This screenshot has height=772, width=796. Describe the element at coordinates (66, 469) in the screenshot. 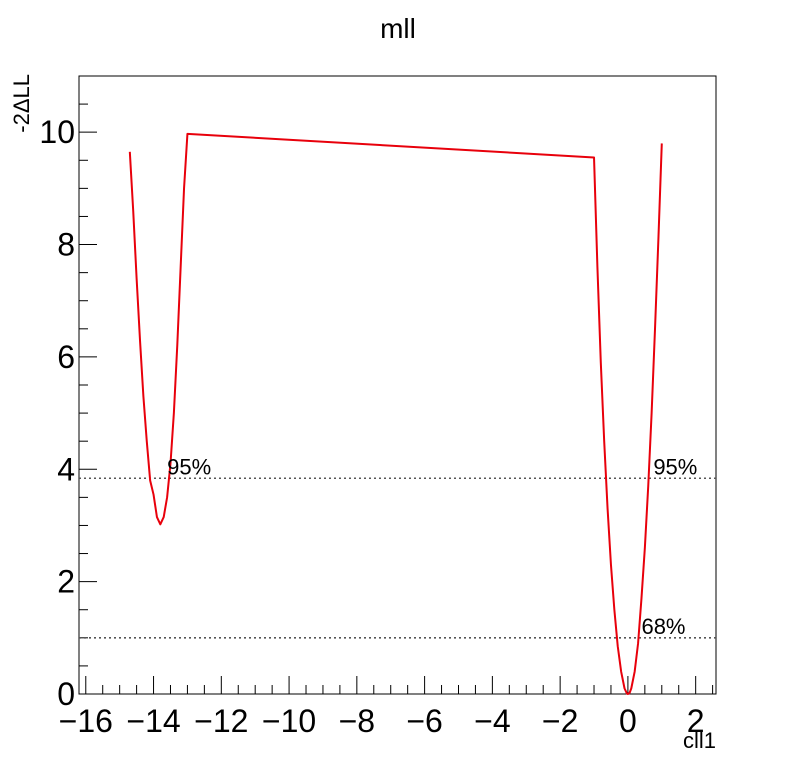

I see `y-tick-label: 4` at that location.